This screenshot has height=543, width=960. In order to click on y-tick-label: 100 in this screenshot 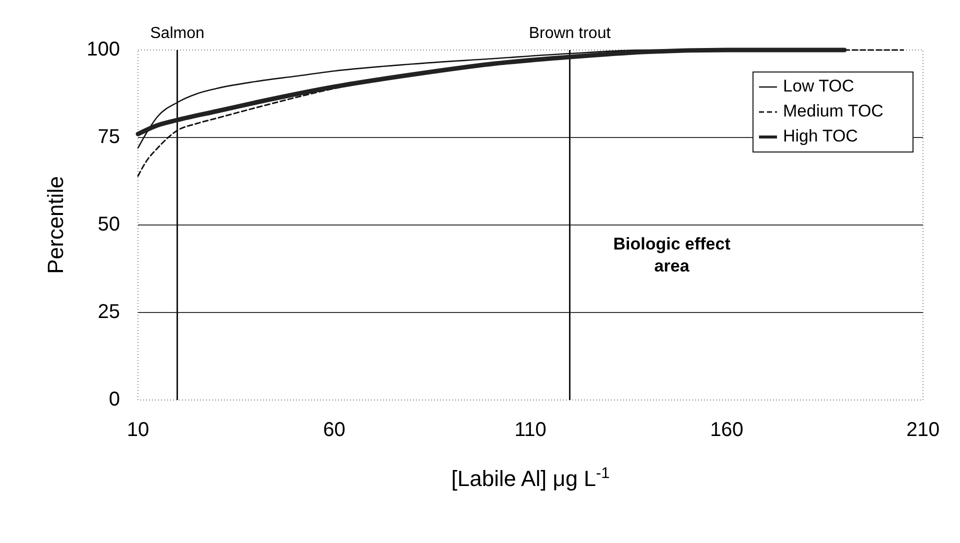, I will do `click(103, 49)`.